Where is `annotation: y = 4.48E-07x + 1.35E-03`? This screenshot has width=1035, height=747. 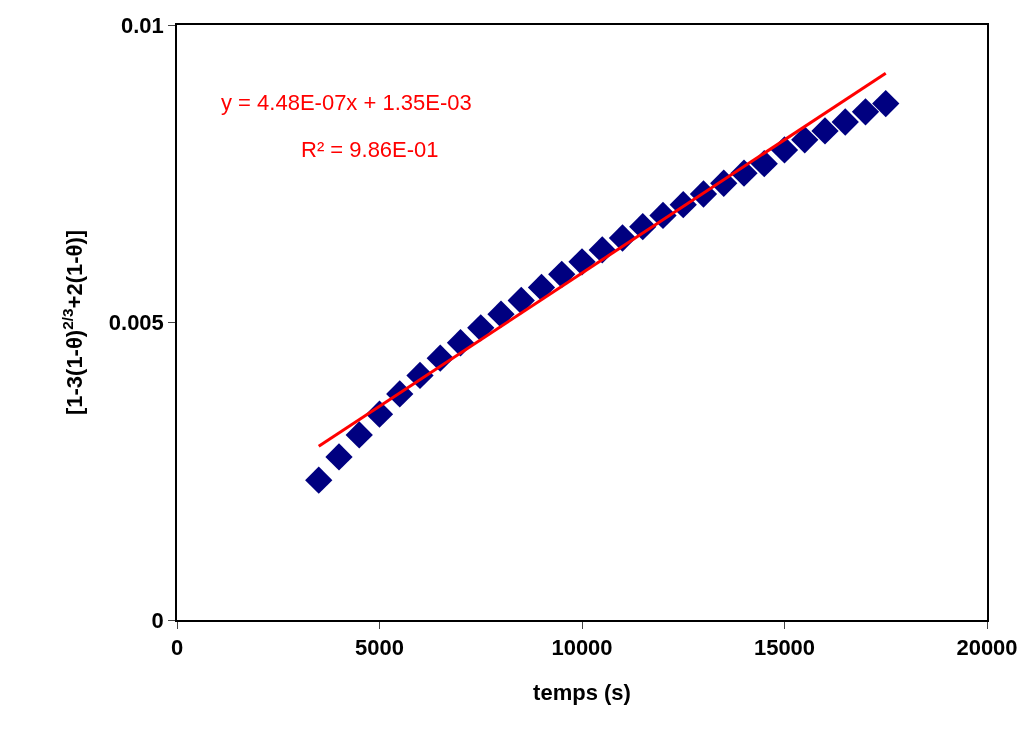 annotation: y = 4.48E-07x + 1.35E-03 is located at coordinates (346, 102).